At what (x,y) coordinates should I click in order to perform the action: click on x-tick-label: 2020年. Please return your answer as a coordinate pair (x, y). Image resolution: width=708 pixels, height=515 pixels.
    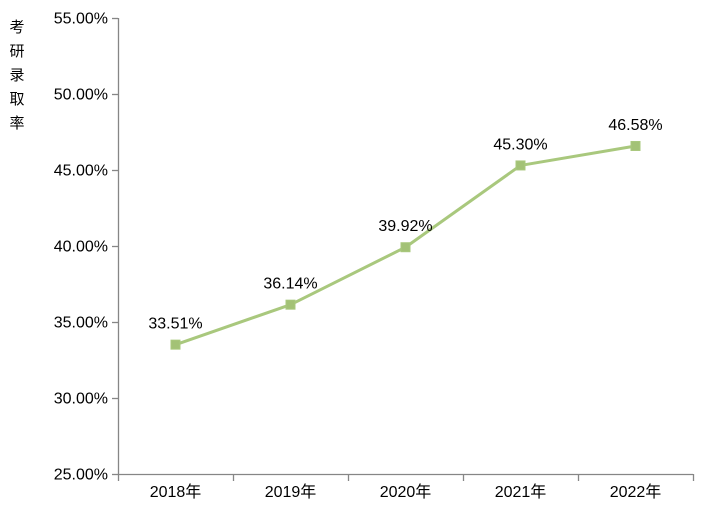
    Looking at the image, I should click on (406, 492).